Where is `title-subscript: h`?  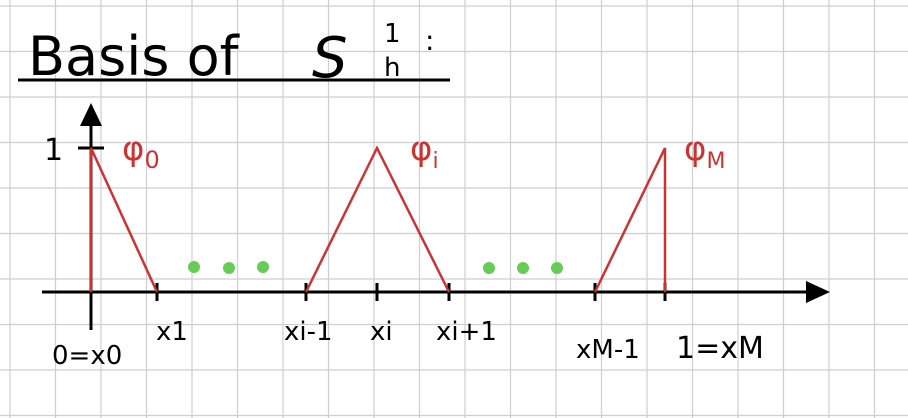 title-subscript: h is located at coordinates (392, 68).